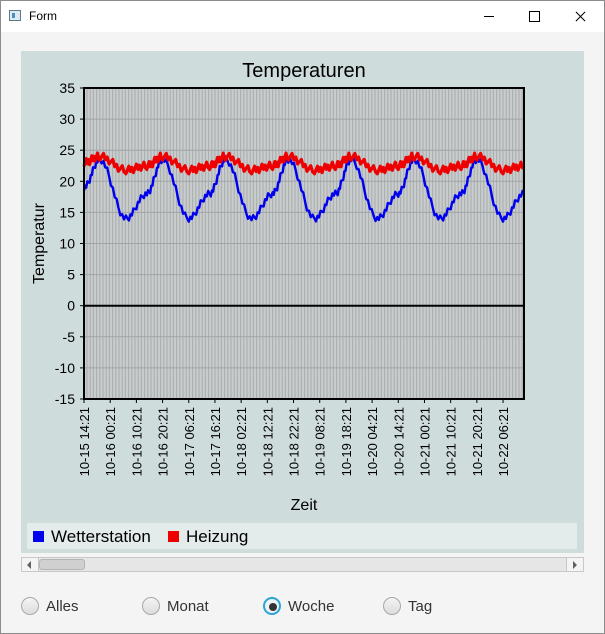 This screenshot has width=605, height=634. I want to click on radio-circle-monat, so click(151, 606).